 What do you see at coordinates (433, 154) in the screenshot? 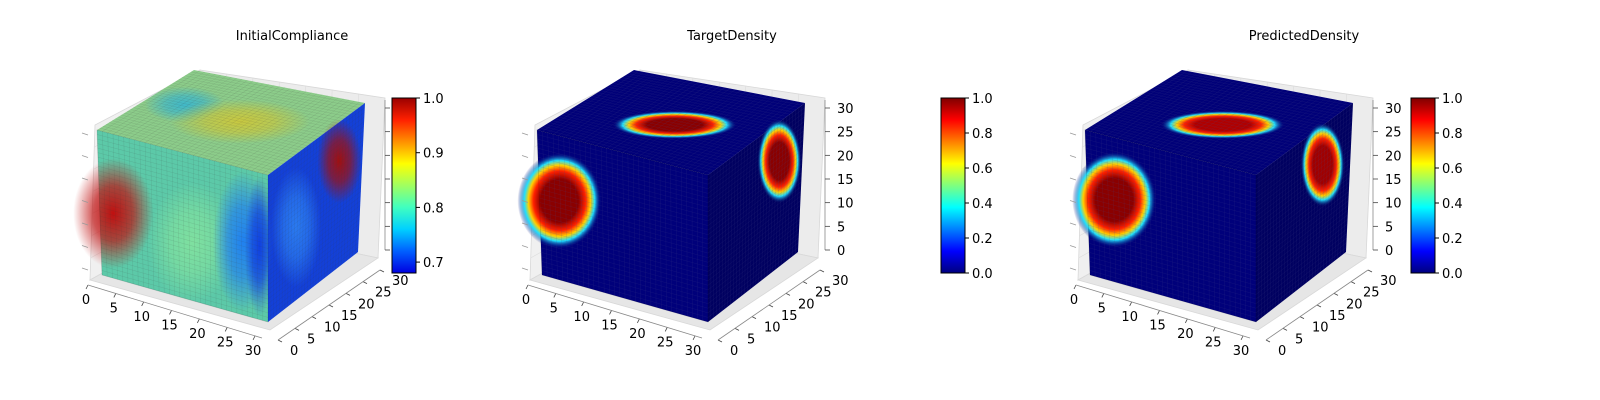
I see `colorbar-tick-label: 0.9` at bounding box center [433, 154].